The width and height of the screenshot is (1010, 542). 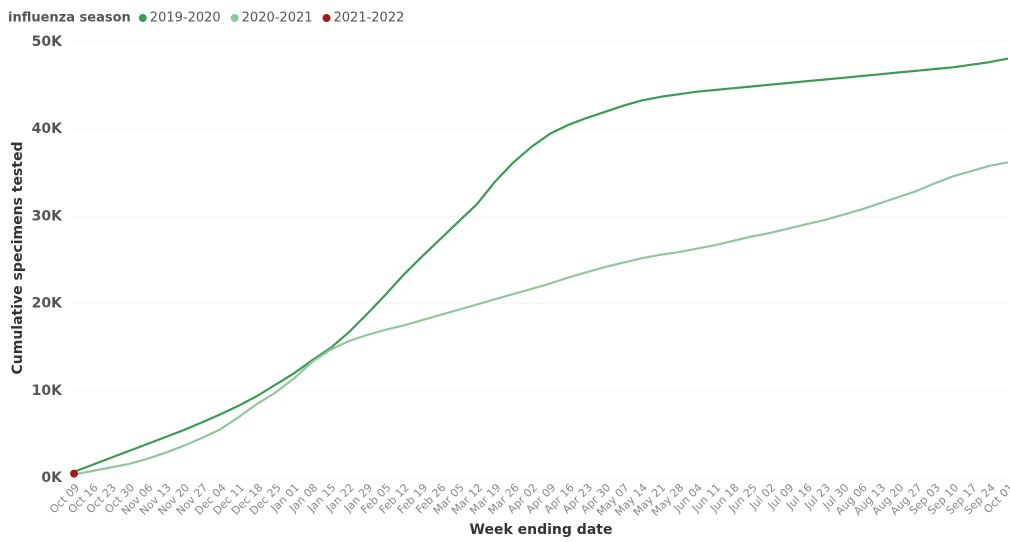 What do you see at coordinates (18, 258) in the screenshot?
I see `y-axis-title: Cumulative specimens tested` at bounding box center [18, 258].